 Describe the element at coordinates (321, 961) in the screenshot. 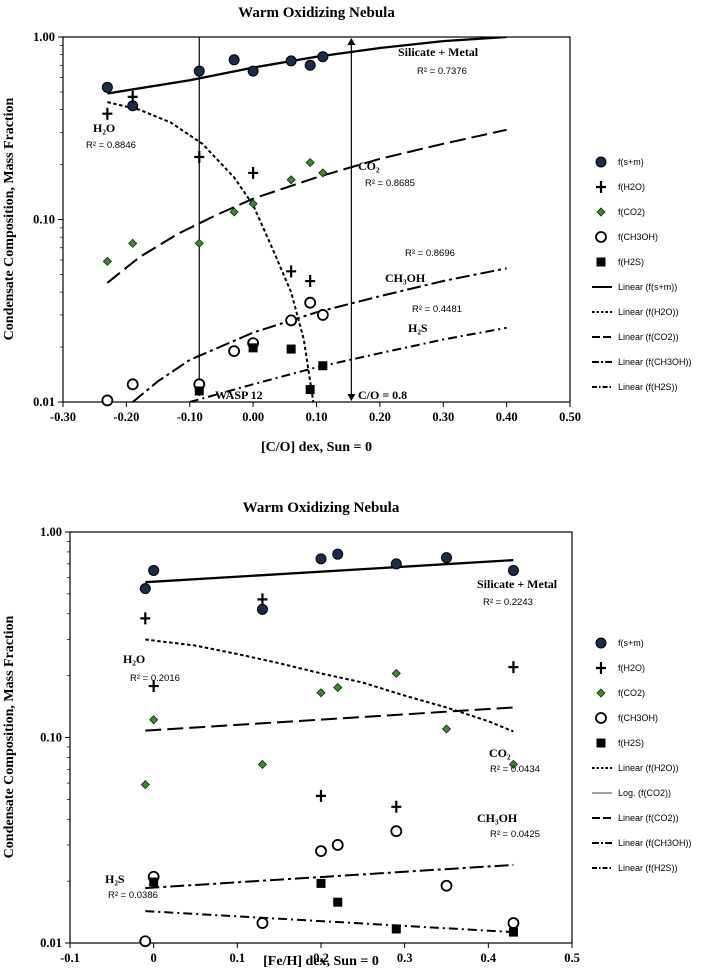

I see `x-axis-label: [Fe/H] dex, Sun = 0` at that location.